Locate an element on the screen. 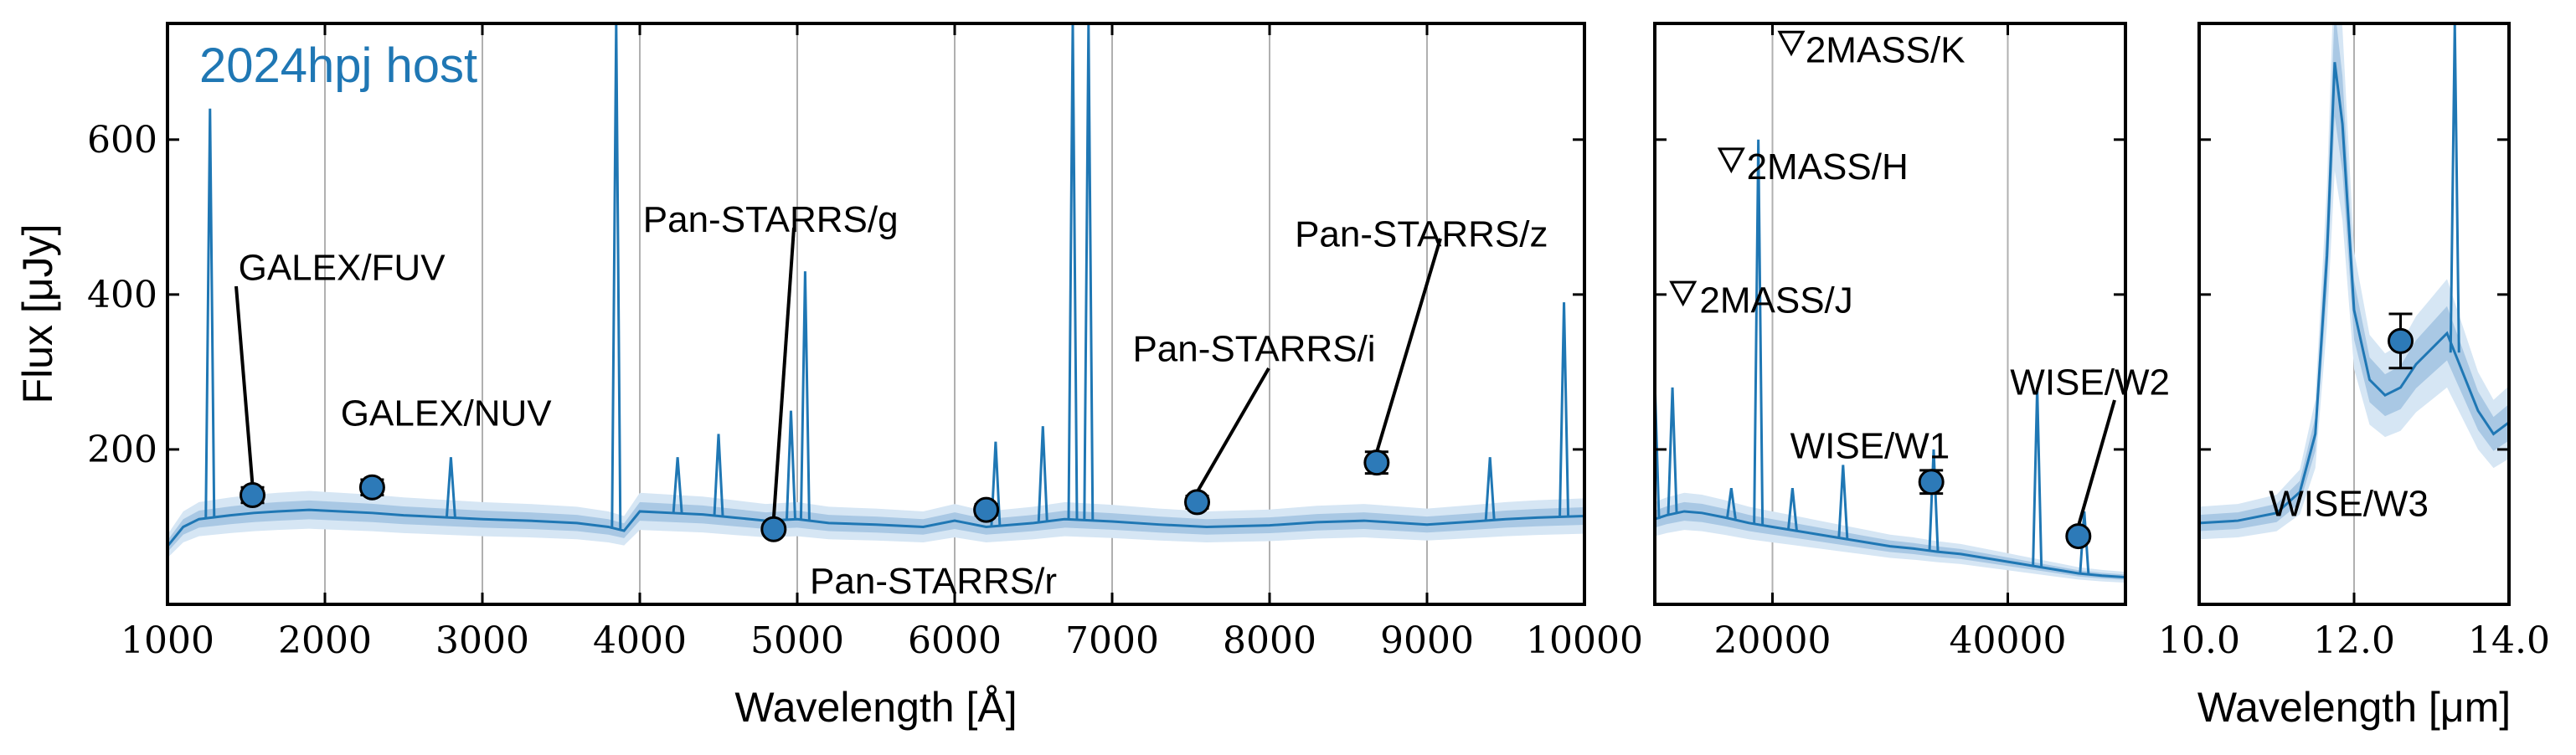  y-tick-label: 400 is located at coordinates (122, 295).